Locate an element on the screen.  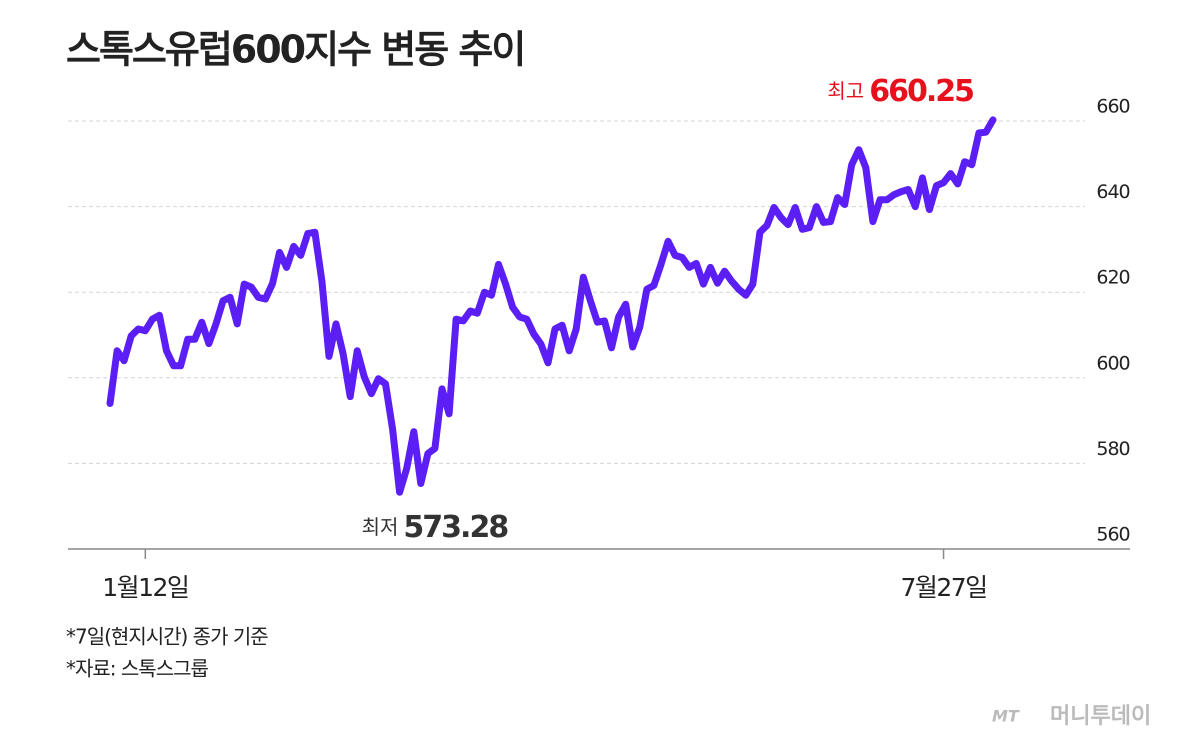
y-tick-label: 660 is located at coordinates (1112, 107).